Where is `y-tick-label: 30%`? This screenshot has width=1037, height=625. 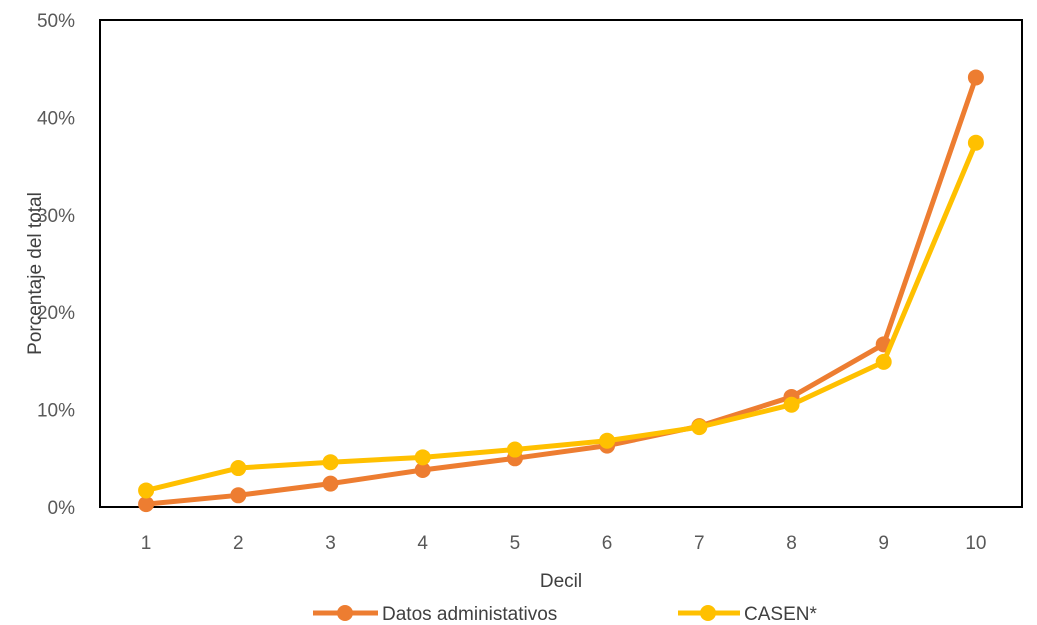
y-tick-label: 30% is located at coordinates (56, 216).